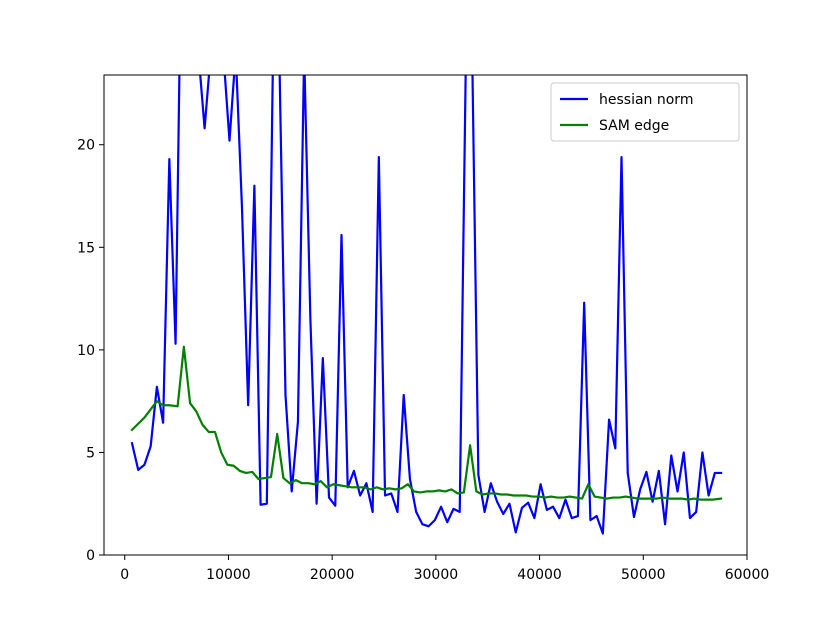 The image size is (830, 623). Describe the element at coordinates (332, 575) in the screenshot. I see `x-tick-label: 20000` at that location.